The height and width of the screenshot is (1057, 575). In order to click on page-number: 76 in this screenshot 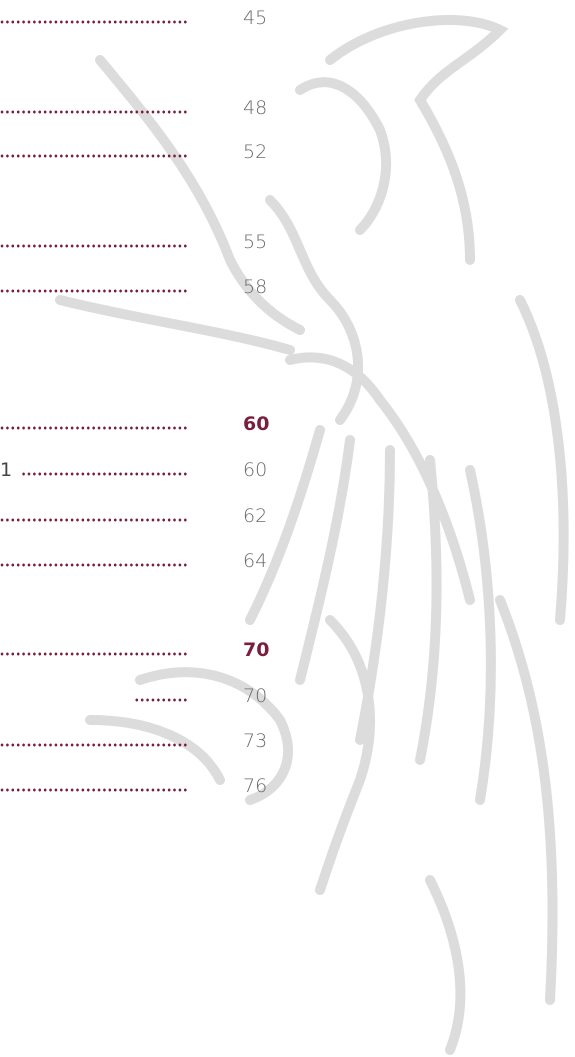, I will do `click(255, 786)`.